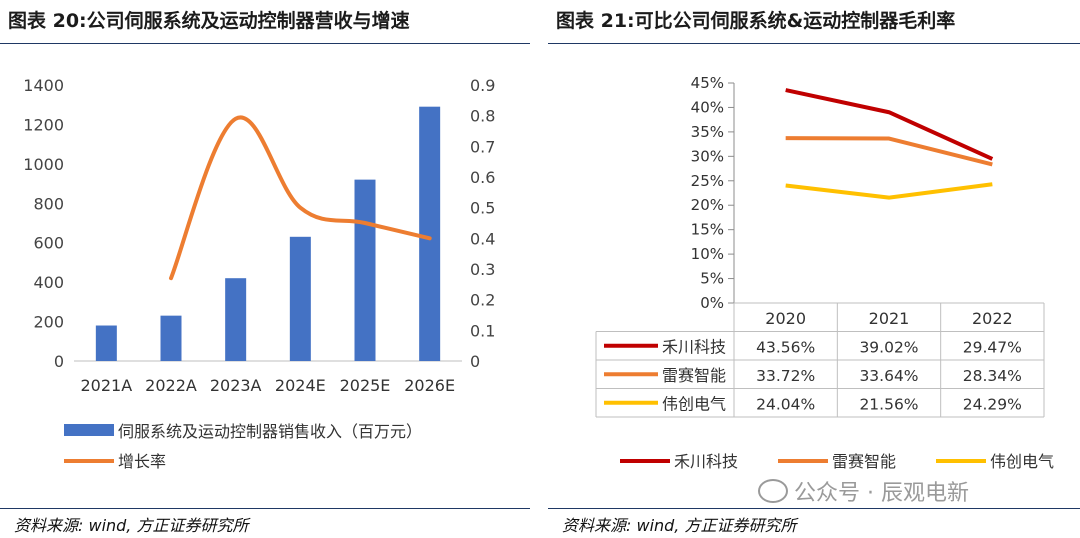 This screenshot has width=1080, height=538. What do you see at coordinates (992, 348) in the screenshot?
I see `table-cell-value: 29.47%` at bounding box center [992, 348].